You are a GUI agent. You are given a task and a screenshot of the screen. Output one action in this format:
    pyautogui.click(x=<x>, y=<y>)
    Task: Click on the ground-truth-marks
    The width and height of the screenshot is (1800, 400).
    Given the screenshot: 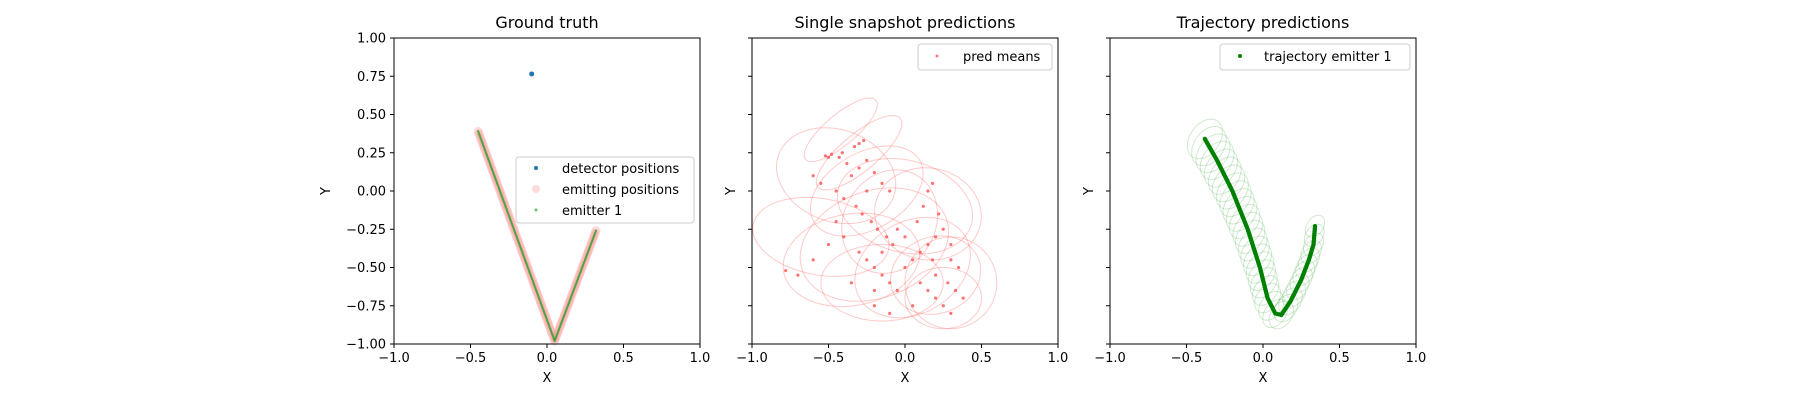 What is the action you would take?
    pyautogui.click(x=537, y=208)
    